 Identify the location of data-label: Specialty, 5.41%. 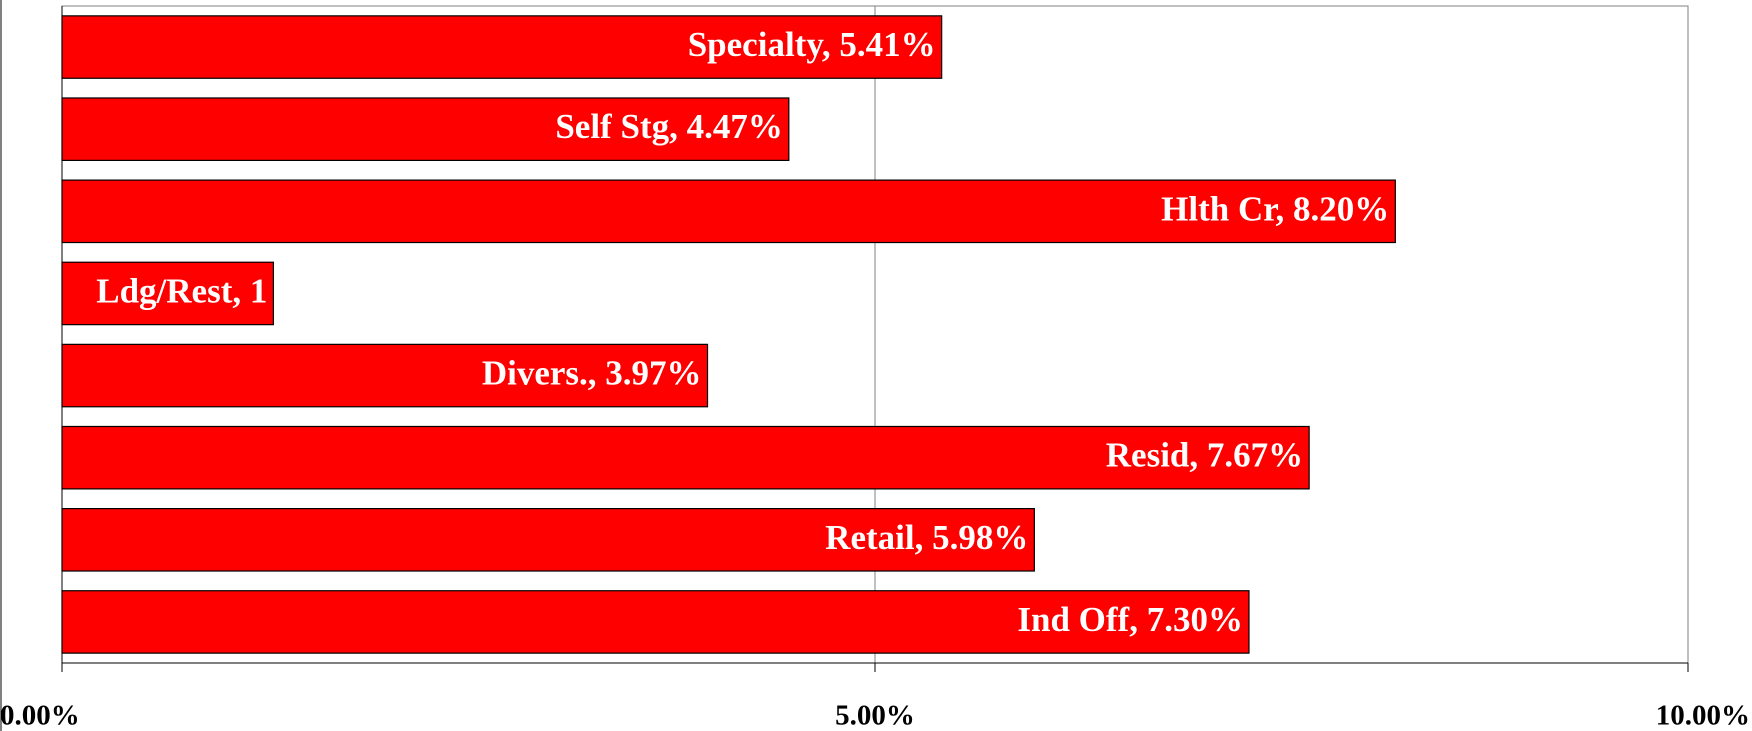
(812, 44).